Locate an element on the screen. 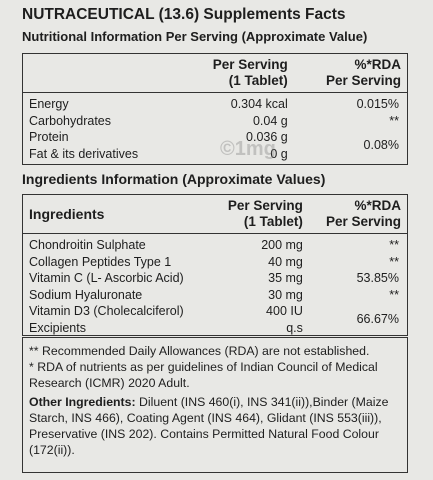 Image resolution: width=433 pixels, height=480 pixels. row: Excipients q.s is located at coordinates (215, 328).